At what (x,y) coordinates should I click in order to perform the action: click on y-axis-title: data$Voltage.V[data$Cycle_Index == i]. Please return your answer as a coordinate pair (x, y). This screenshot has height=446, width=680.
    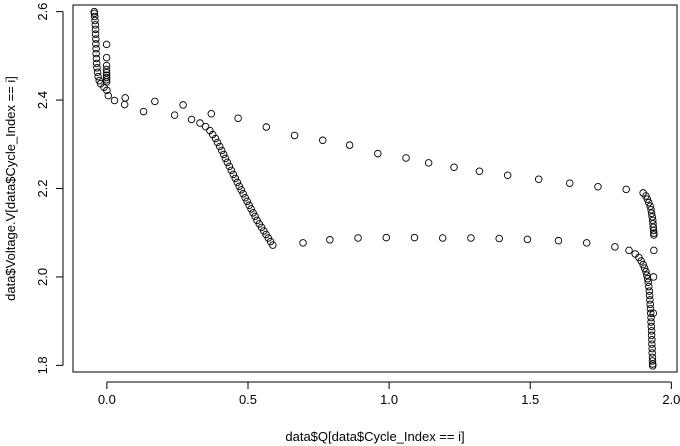
    Looking at the image, I should click on (10, 188).